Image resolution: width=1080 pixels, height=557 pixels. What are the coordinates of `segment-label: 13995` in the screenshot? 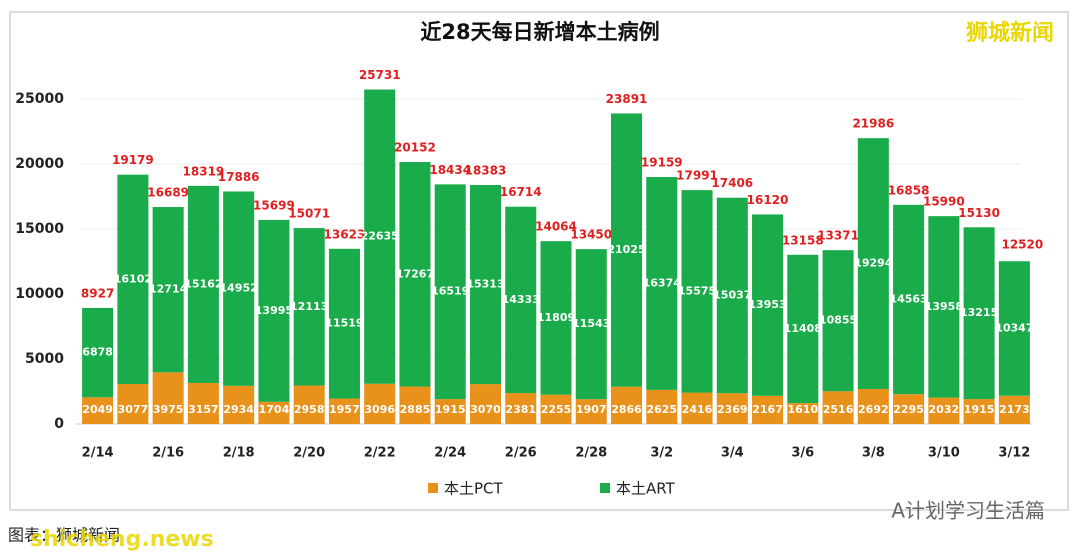 It's located at (274, 310).